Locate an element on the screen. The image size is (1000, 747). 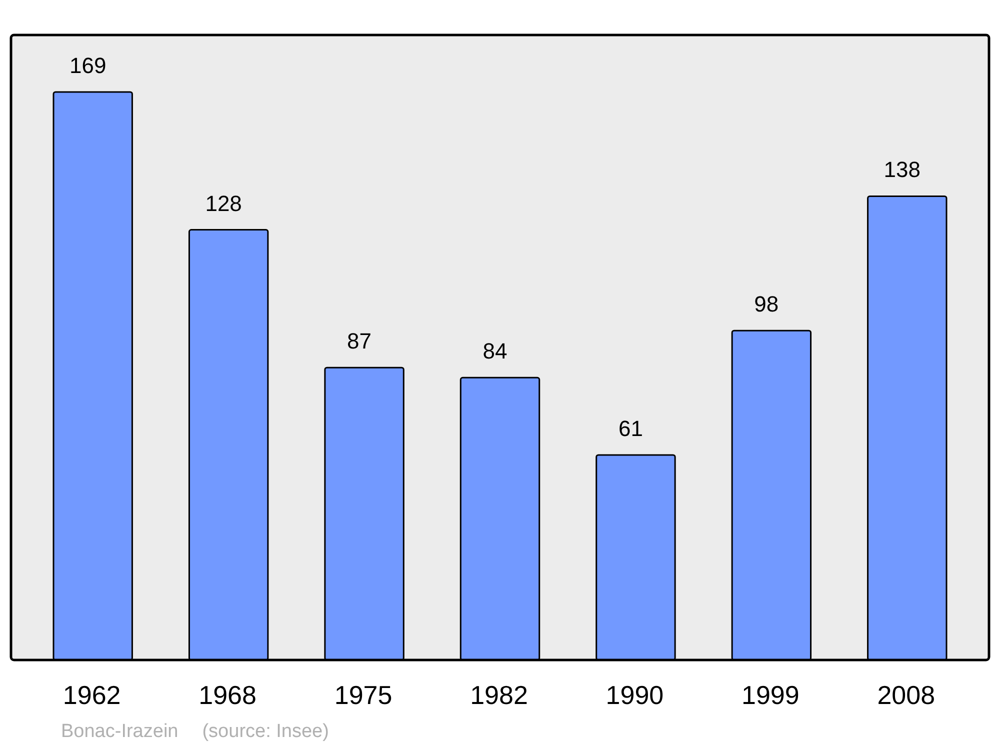
data-label: 87 is located at coordinates (359, 341).